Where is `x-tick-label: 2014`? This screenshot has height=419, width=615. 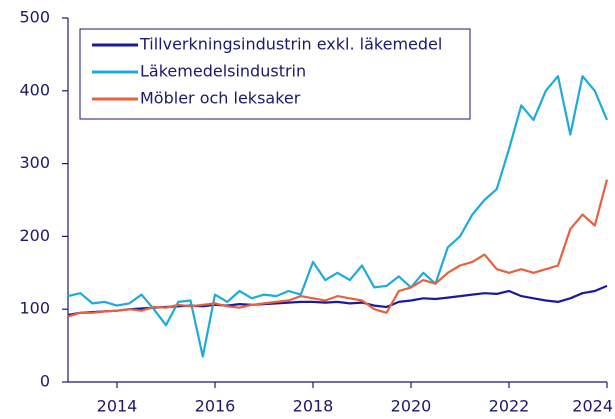 x-tick-label: 2014 is located at coordinates (117, 406).